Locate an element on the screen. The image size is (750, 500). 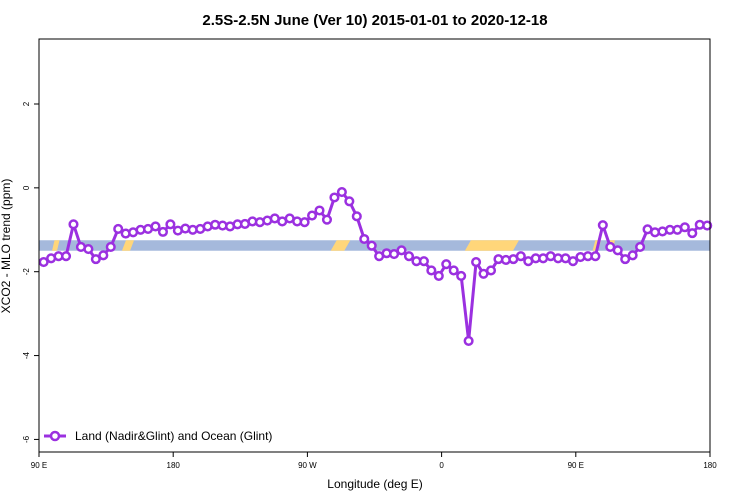
y-tick-label: 2 is located at coordinates (26, 103).